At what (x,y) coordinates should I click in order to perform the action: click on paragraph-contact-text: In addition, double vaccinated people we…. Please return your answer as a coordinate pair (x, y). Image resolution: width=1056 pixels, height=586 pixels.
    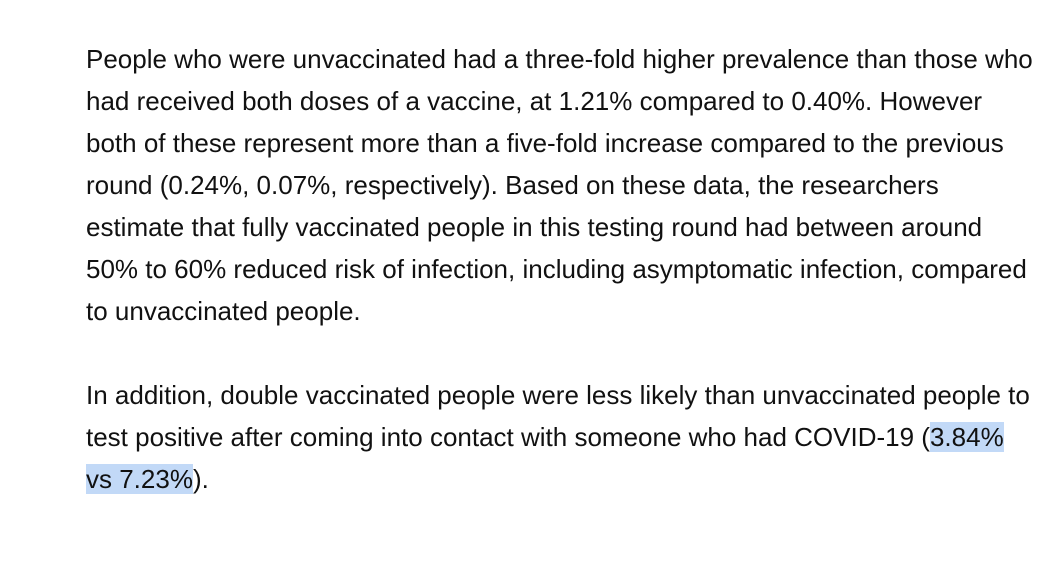
    Looking at the image, I should click on (558, 416).